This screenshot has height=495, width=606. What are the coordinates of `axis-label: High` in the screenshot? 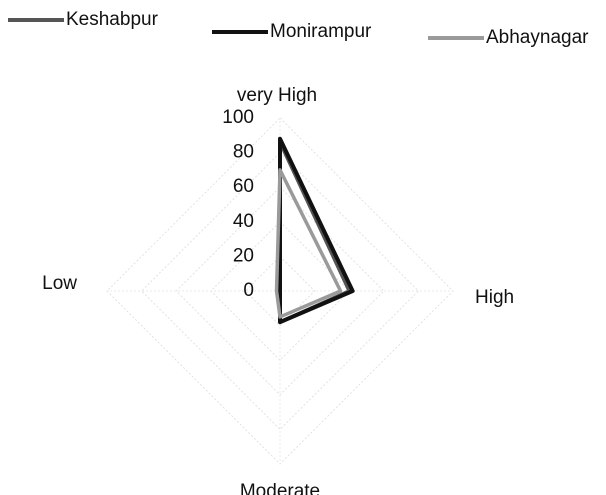 It's located at (494, 297).